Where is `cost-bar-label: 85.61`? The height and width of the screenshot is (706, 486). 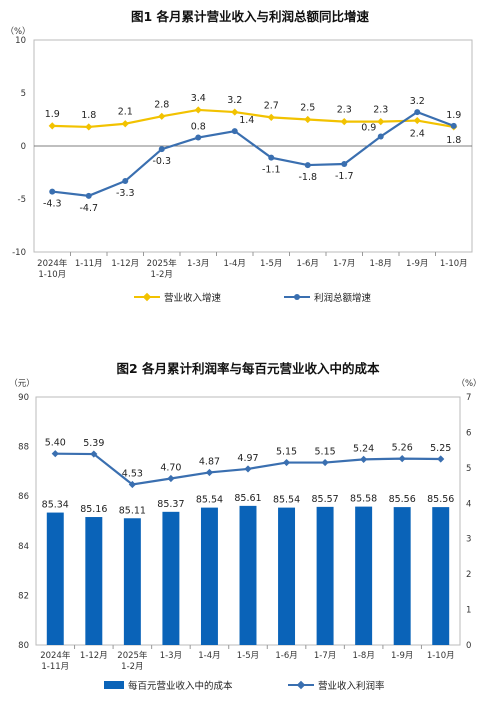 cost-bar-label: 85.61 is located at coordinates (247, 498).